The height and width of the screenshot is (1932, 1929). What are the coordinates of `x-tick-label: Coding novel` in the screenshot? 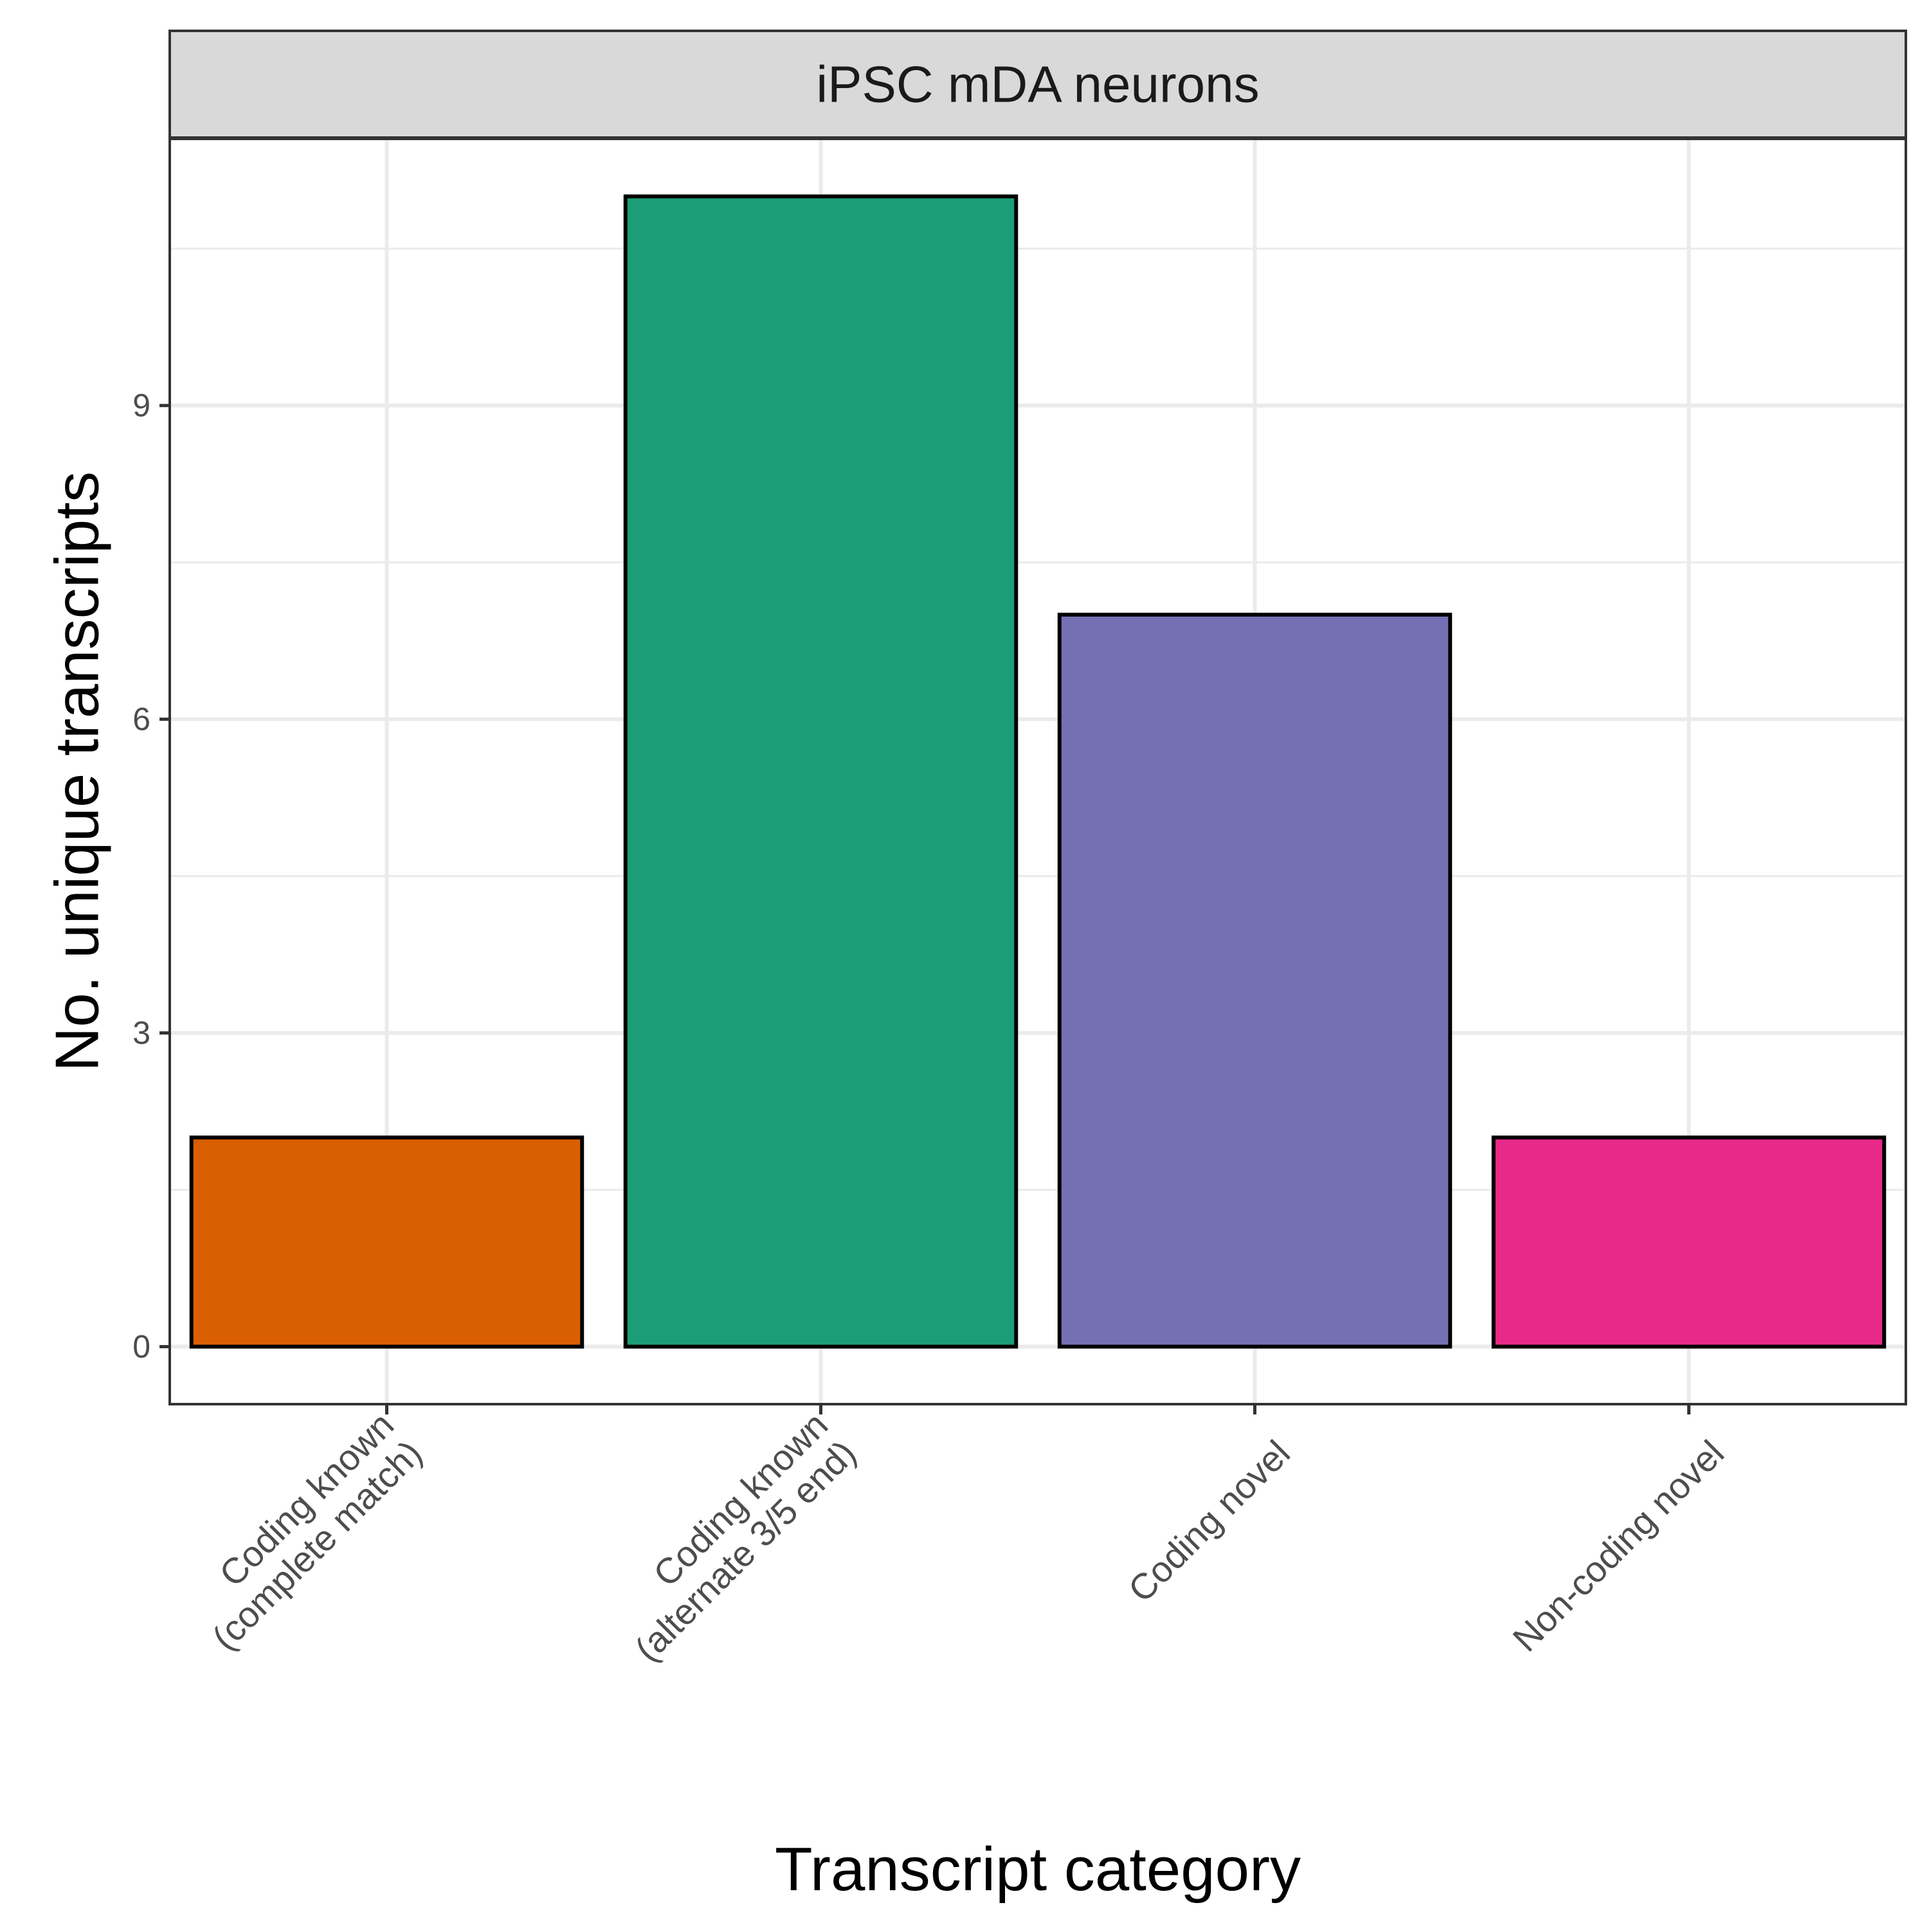 It's located at (1209, 1521).